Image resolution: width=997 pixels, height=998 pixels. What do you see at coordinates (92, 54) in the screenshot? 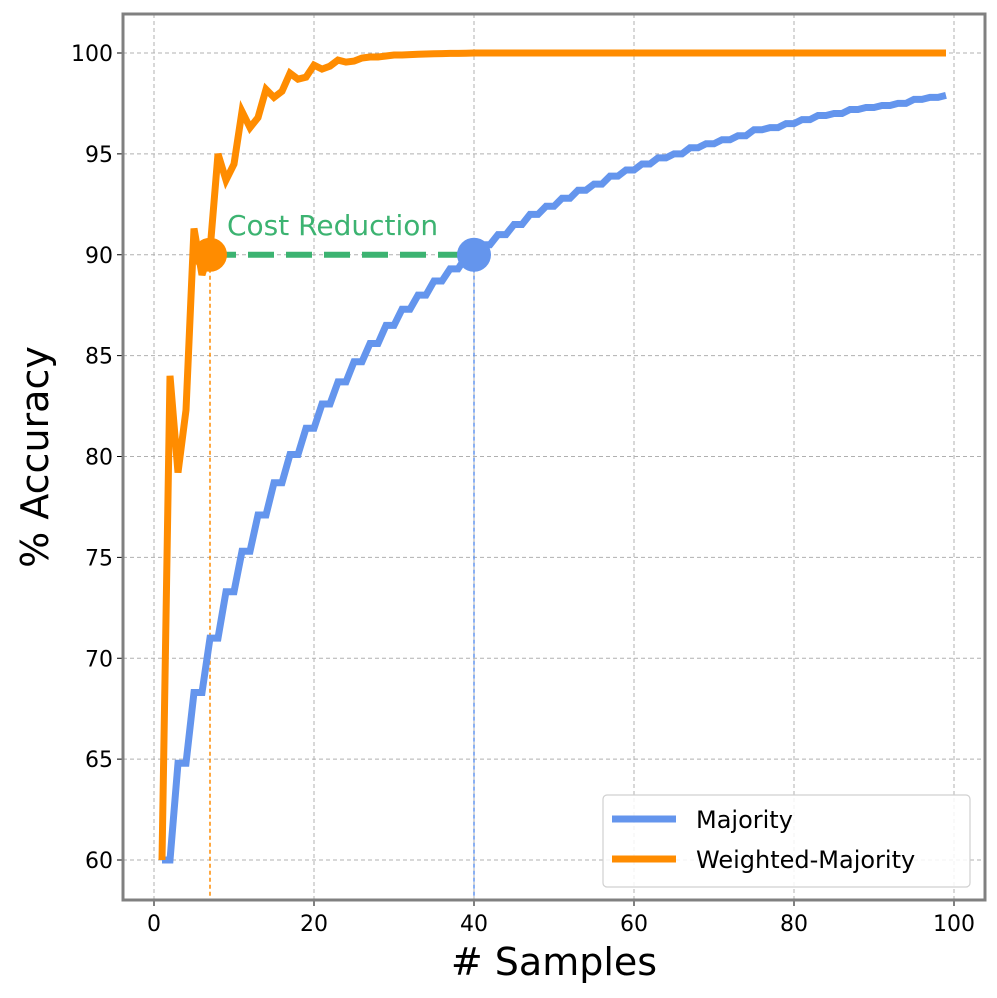
I see `y-tick-label: 100` at bounding box center [92, 54].